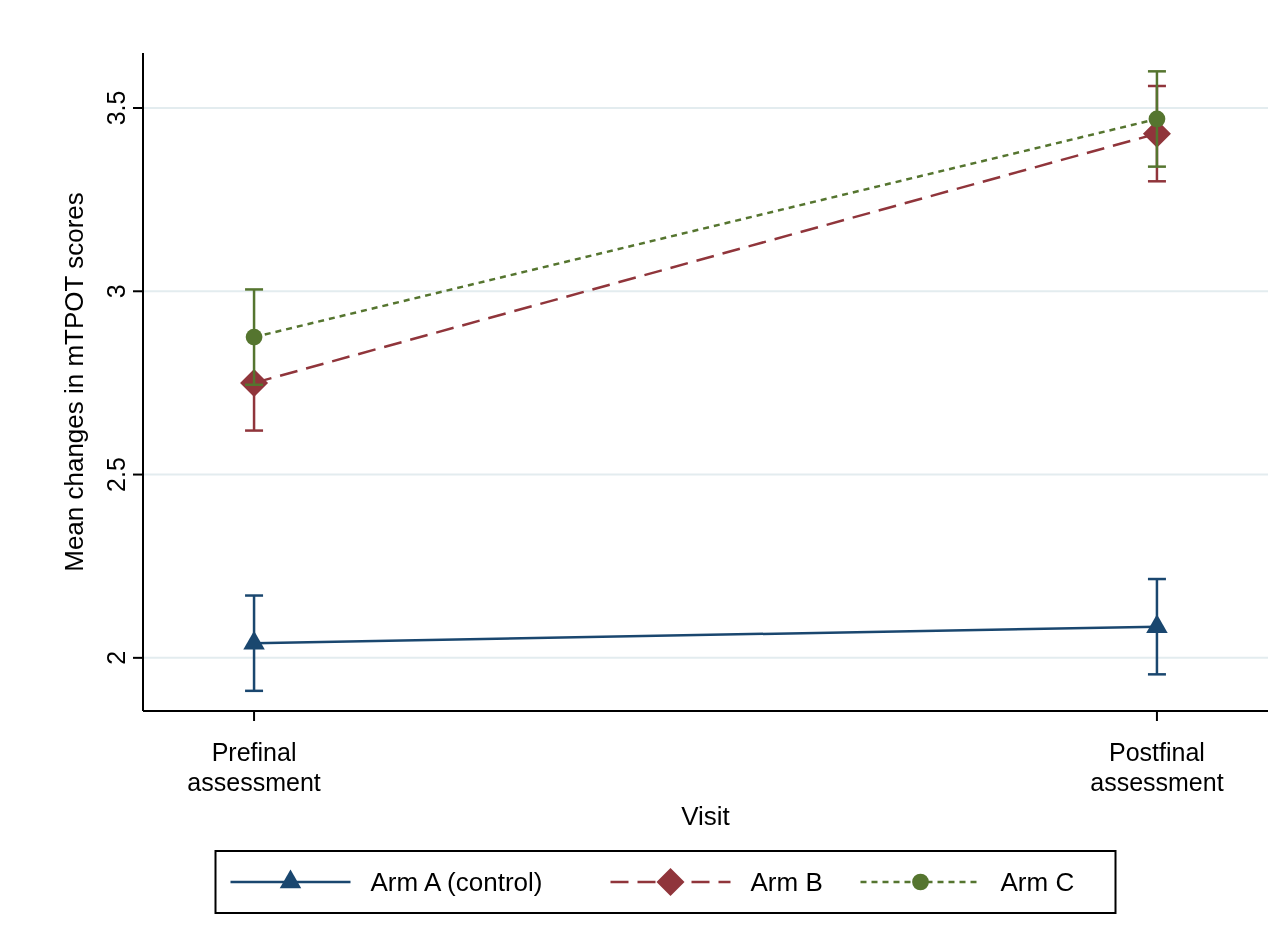 This screenshot has height=940, width=1279. What do you see at coordinates (116, 291) in the screenshot?
I see `y-tick-label: 3` at bounding box center [116, 291].